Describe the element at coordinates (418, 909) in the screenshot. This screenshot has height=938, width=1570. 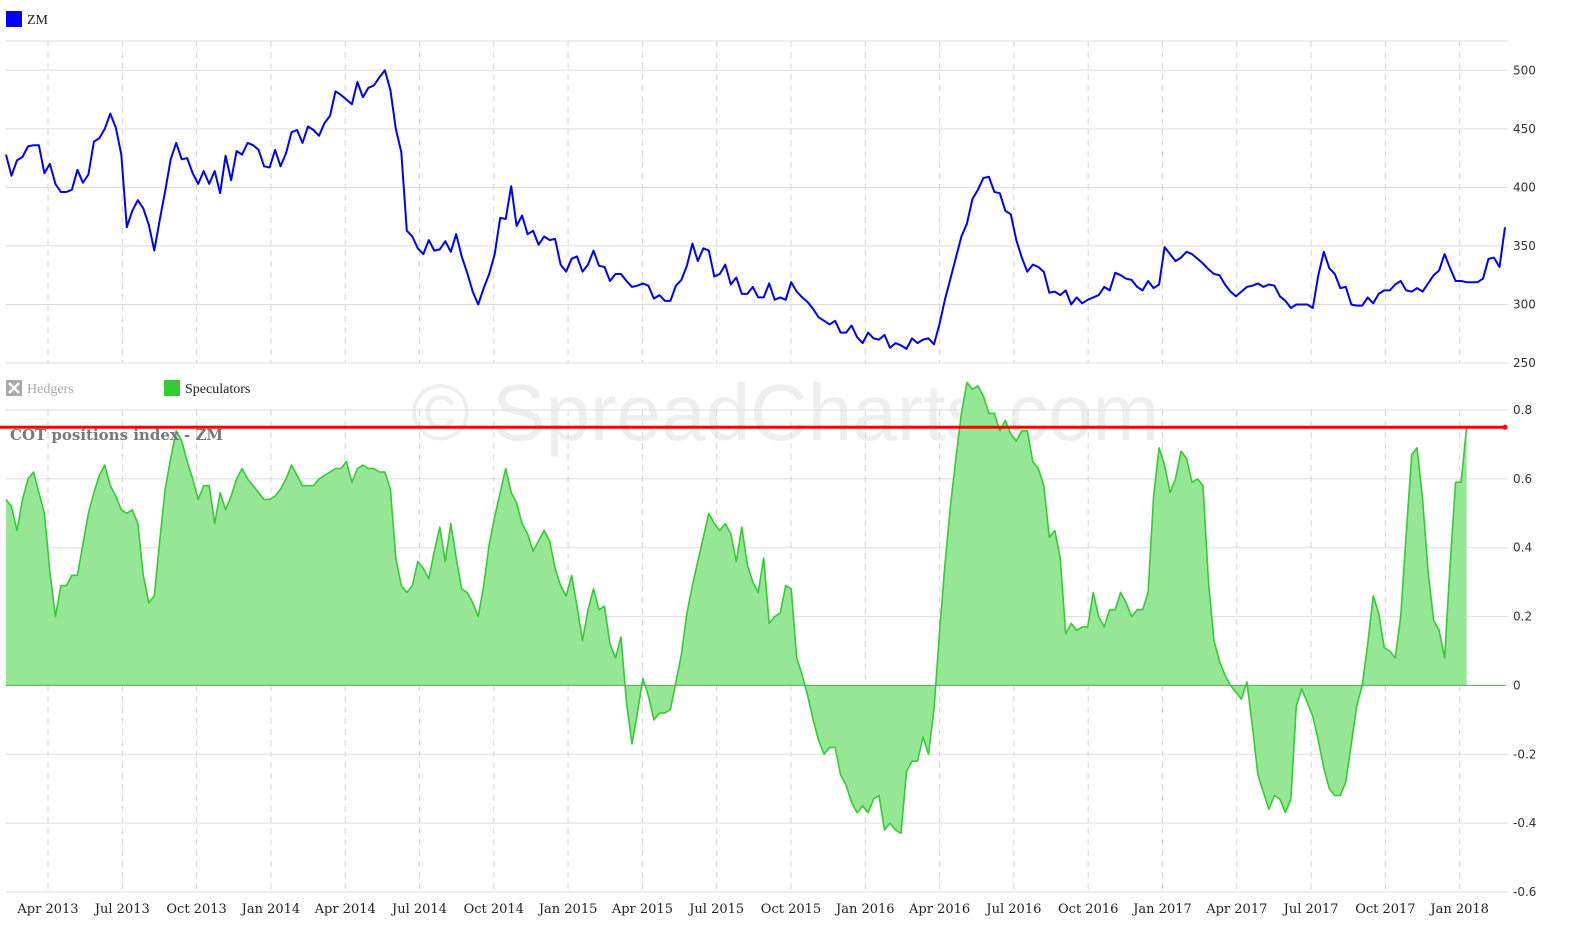
I see `x-tick-label: Jul 2014` at that location.